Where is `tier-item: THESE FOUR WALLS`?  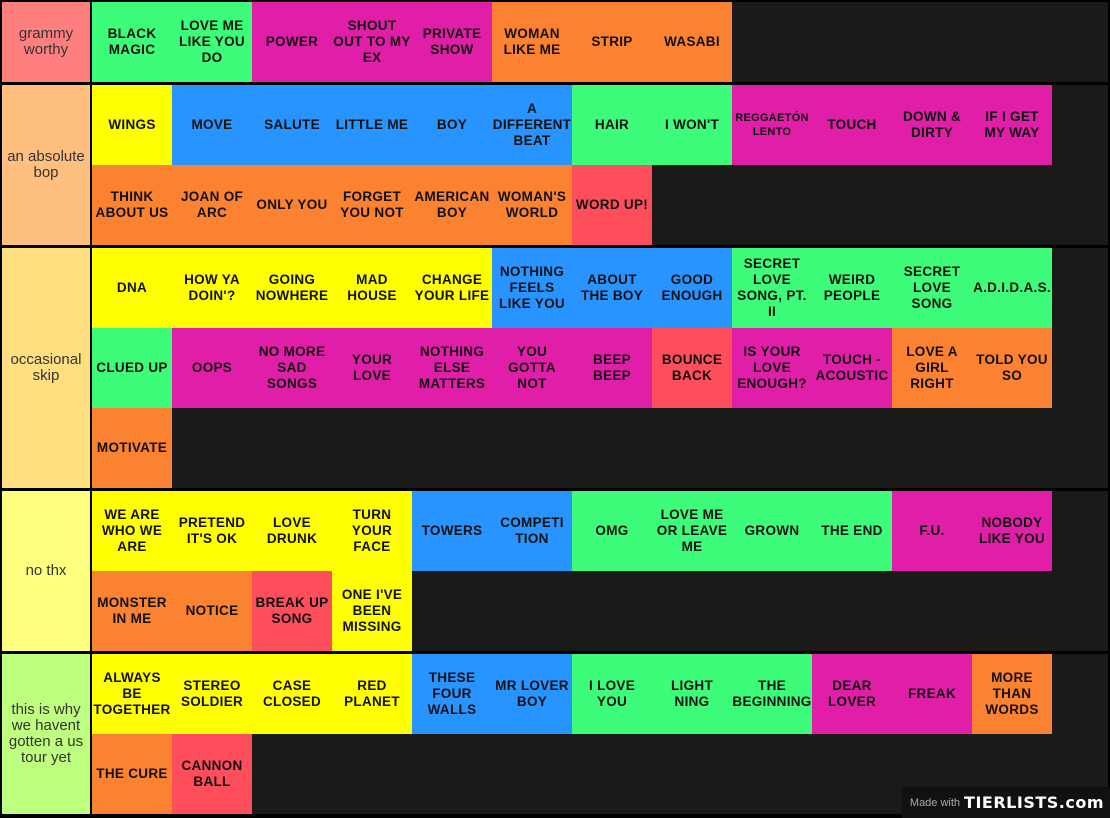 tier-item: THESE FOUR WALLS is located at coordinates (452, 694).